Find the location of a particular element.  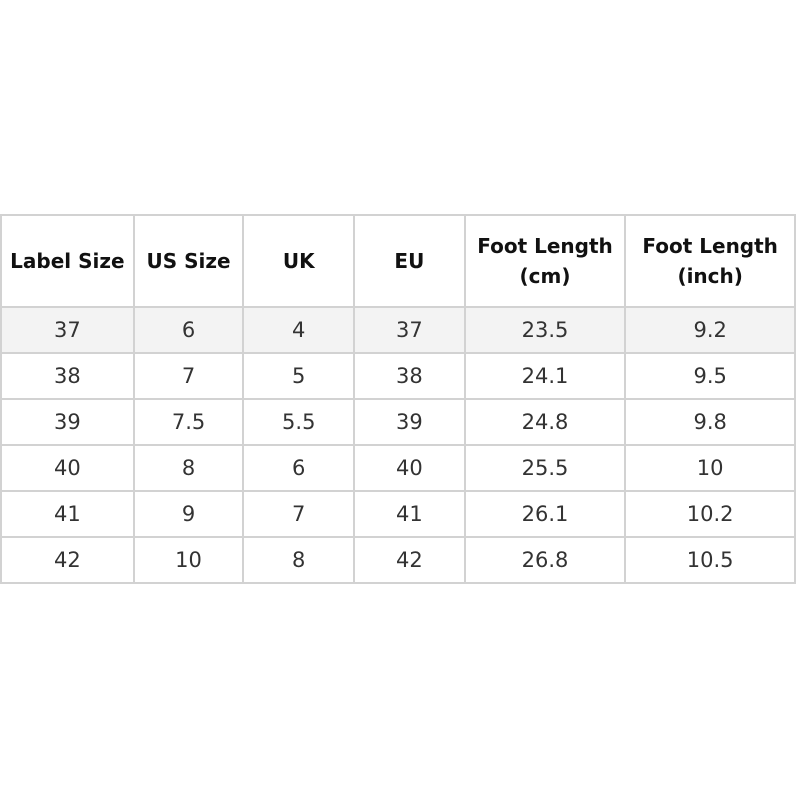

table-cell: 9.2 is located at coordinates (710, 330).